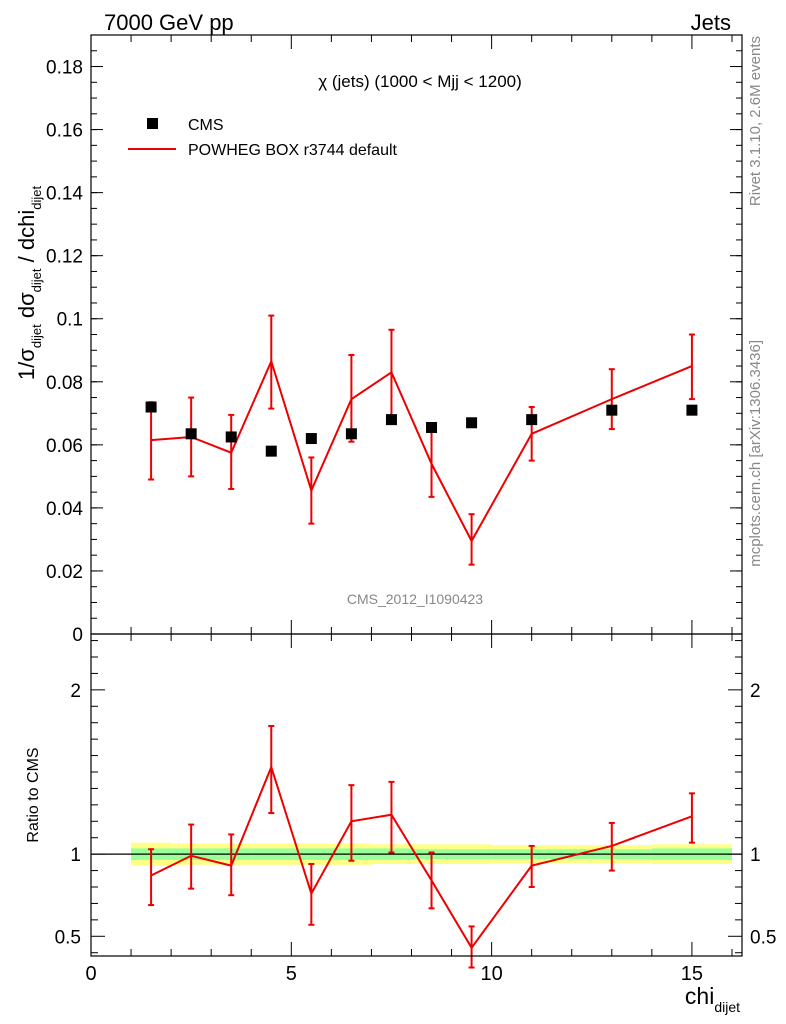  Describe the element at coordinates (75, 691) in the screenshot. I see `ratio-ytick-label: 2` at that location.